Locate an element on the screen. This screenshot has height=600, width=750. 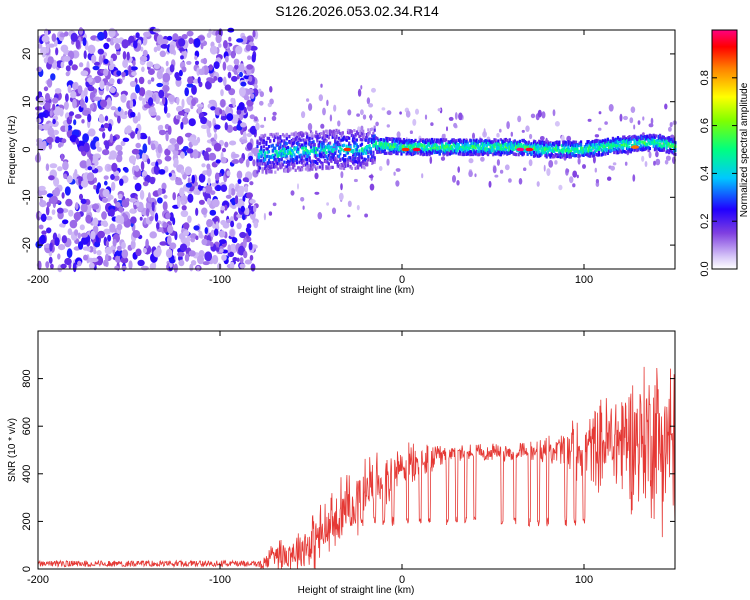
spectrogram-ylabel: Frequency (Hz) is located at coordinates (12, 150).